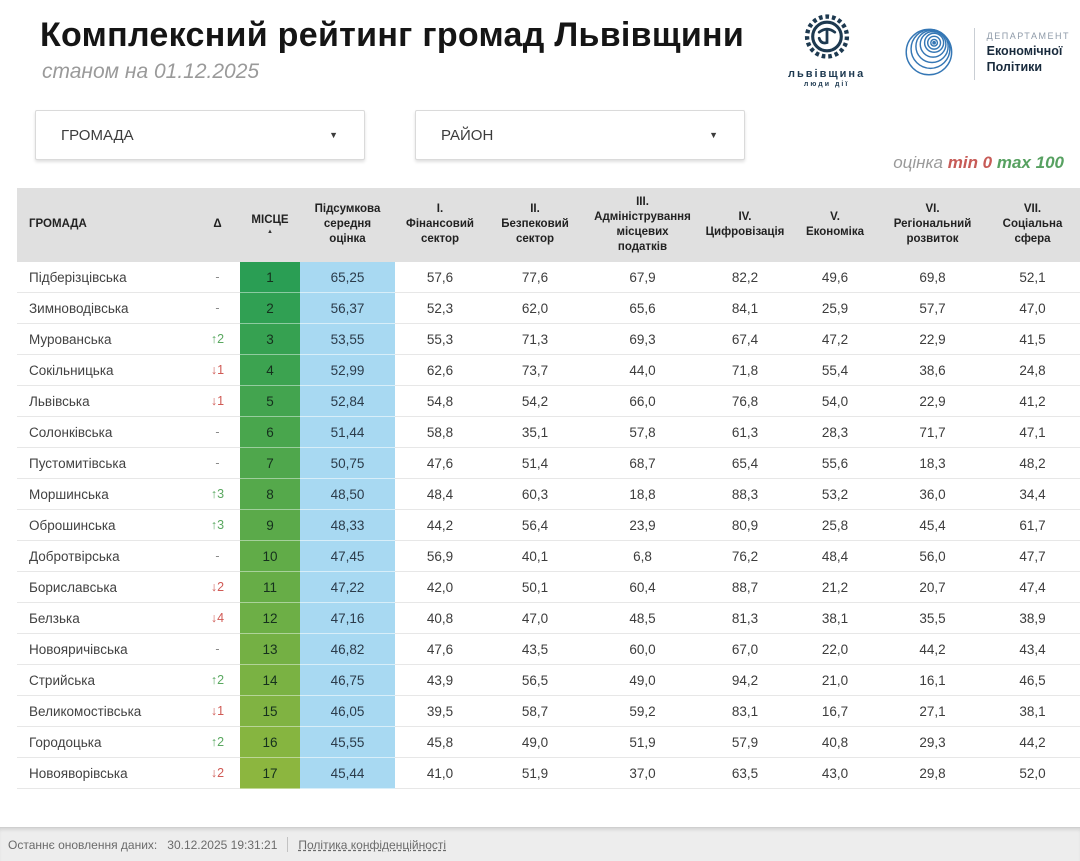 This screenshot has height=861, width=1080. I want to click on cell-place: 2, so click(270, 308).